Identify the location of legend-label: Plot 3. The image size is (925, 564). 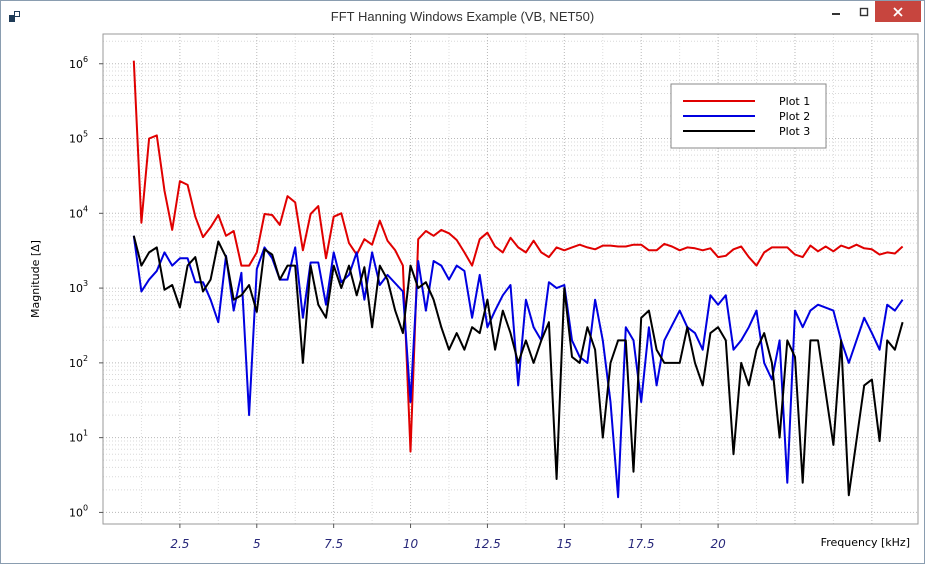
(794, 131).